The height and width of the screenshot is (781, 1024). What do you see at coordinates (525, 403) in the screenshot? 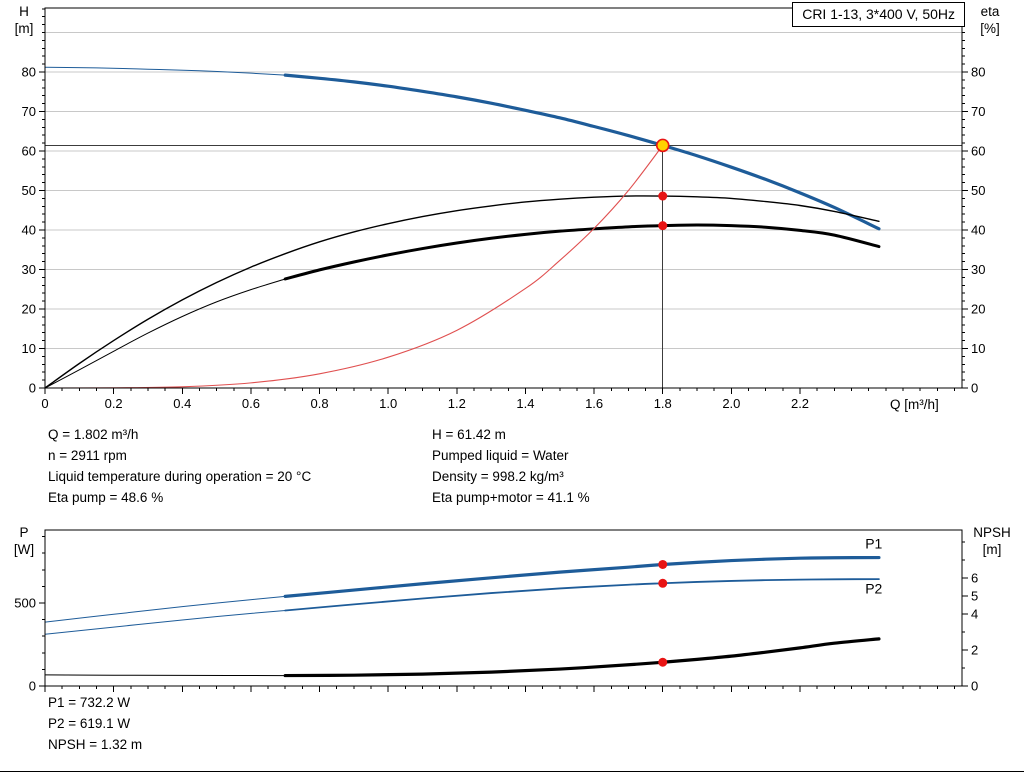
I see `x-tick-label: 1.4` at bounding box center [525, 403].